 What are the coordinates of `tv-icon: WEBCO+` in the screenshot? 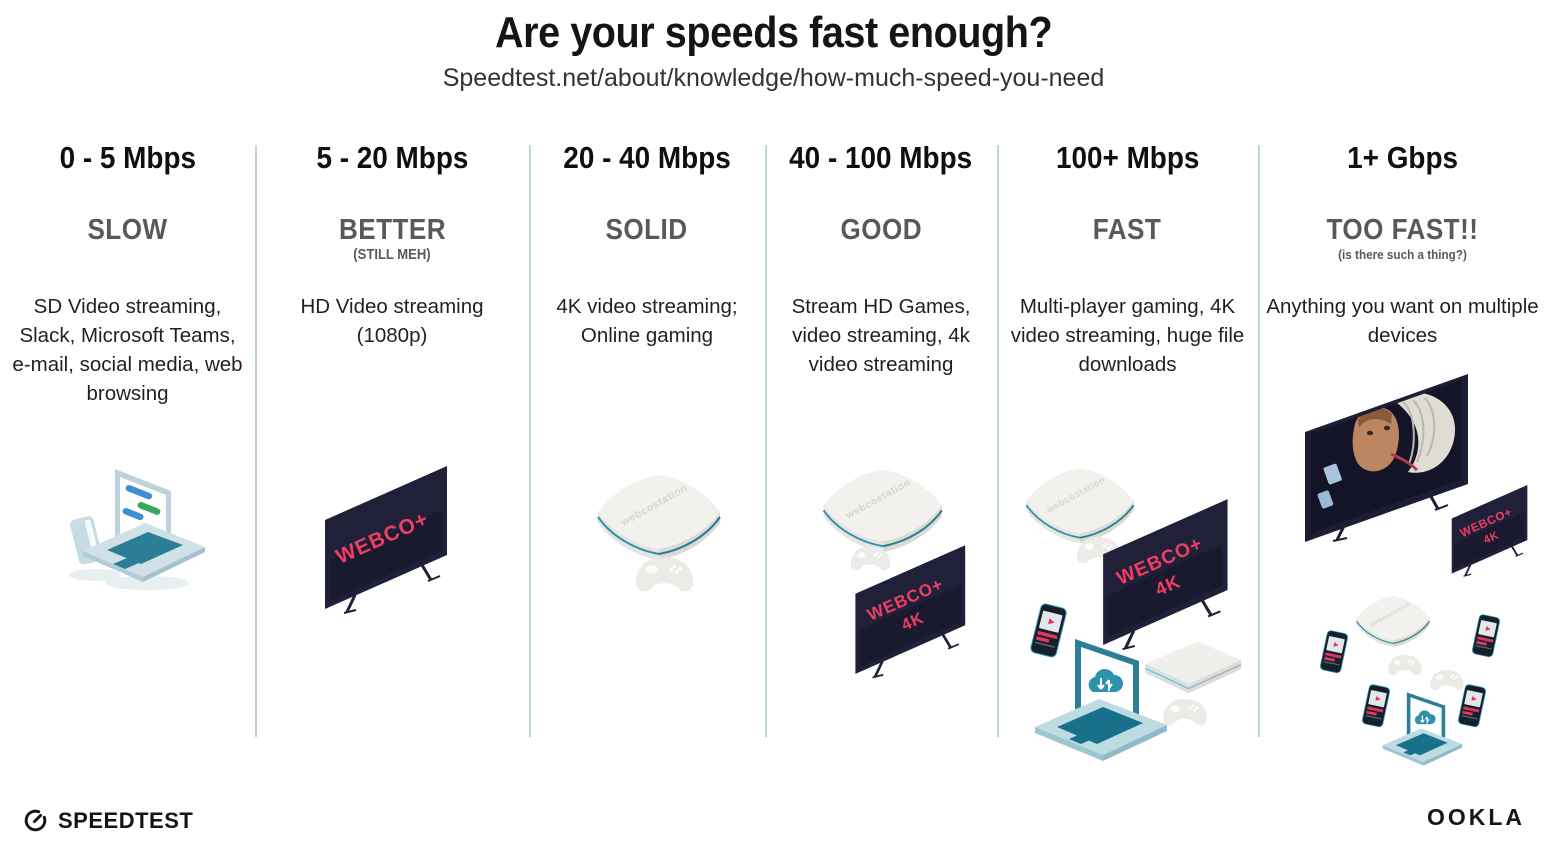 It's located at (386, 539).